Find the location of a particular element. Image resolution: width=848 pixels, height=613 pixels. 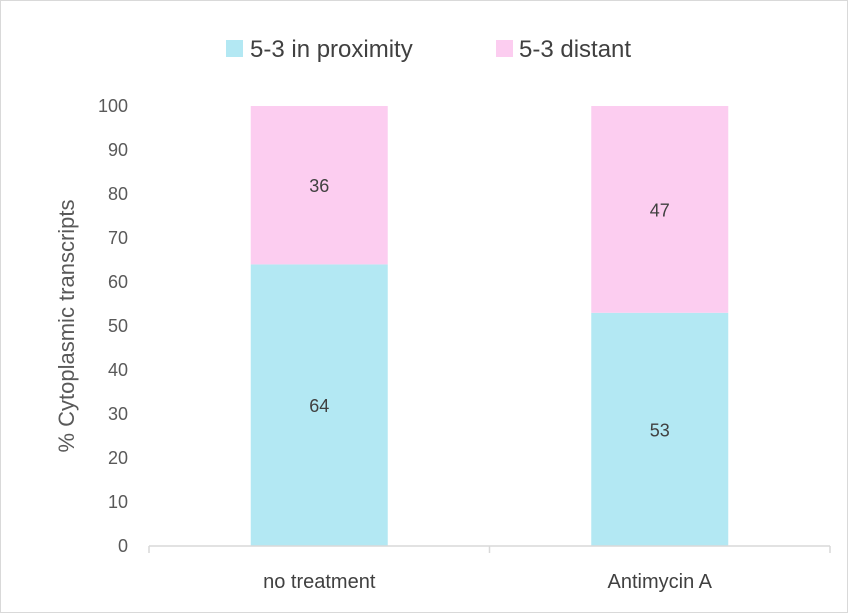

y-tick-label: 70 is located at coordinates (118, 238).